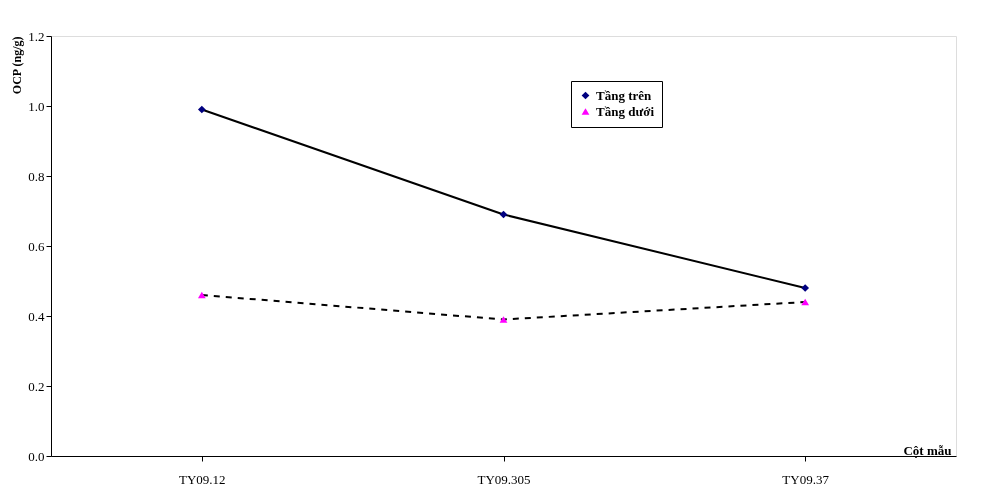  Describe the element at coordinates (36, 246) in the screenshot. I see `y-tick-label: 0.6` at that location.